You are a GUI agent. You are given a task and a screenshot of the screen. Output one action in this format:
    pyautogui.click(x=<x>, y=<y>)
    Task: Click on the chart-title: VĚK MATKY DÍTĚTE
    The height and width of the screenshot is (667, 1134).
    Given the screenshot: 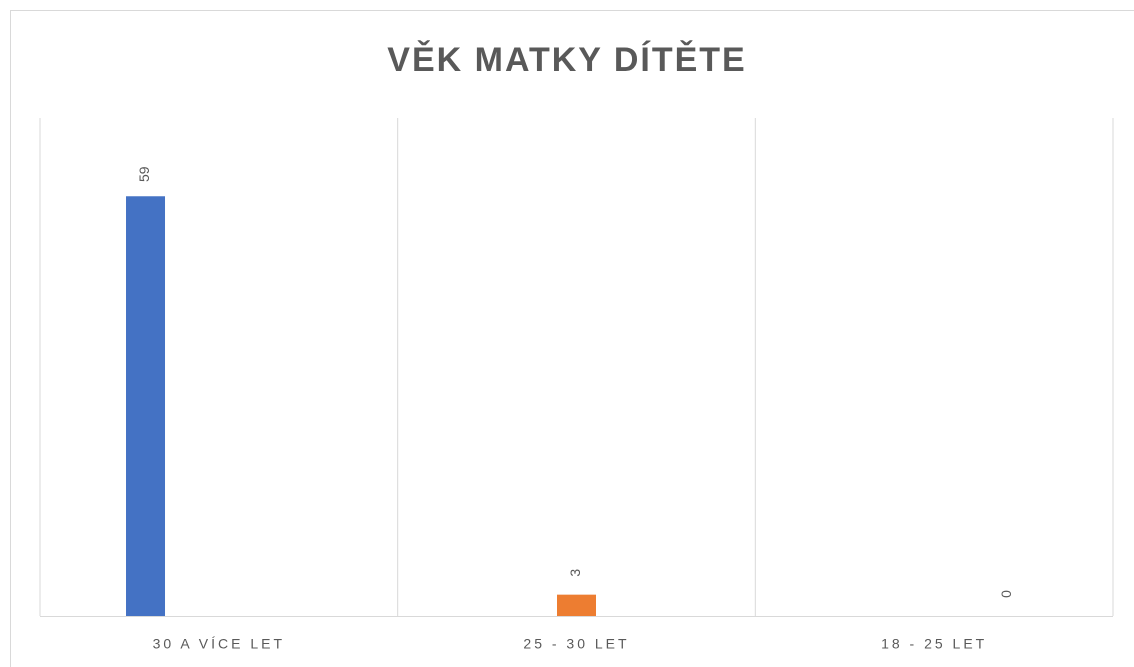 What is the action you would take?
    pyautogui.click(x=566, y=60)
    